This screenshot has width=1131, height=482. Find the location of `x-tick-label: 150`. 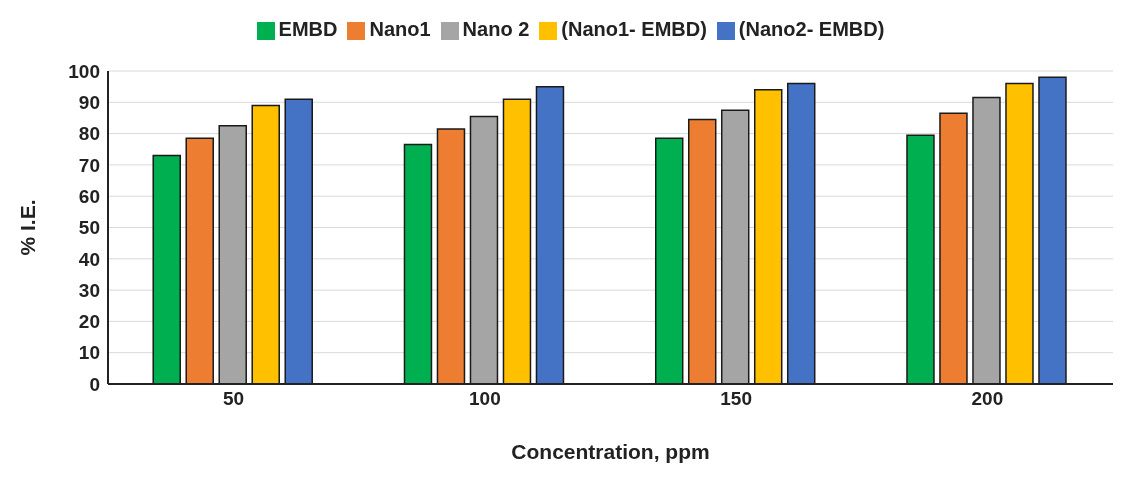

x-tick-label: 150 is located at coordinates (736, 399).